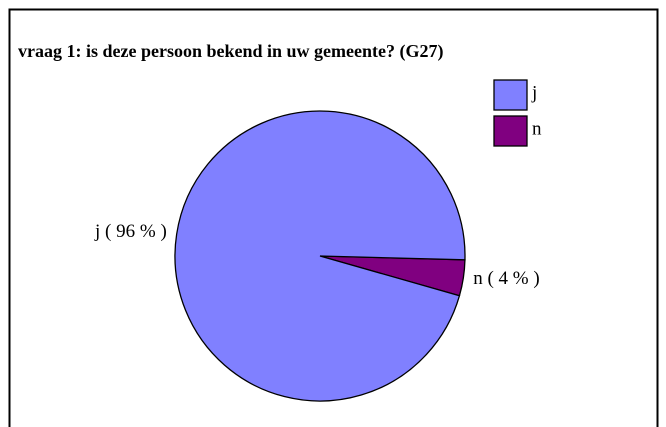 The height and width of the screenshot is (427, 666). I want to click on data-label: j ( 96 % ), so click(130, 231).